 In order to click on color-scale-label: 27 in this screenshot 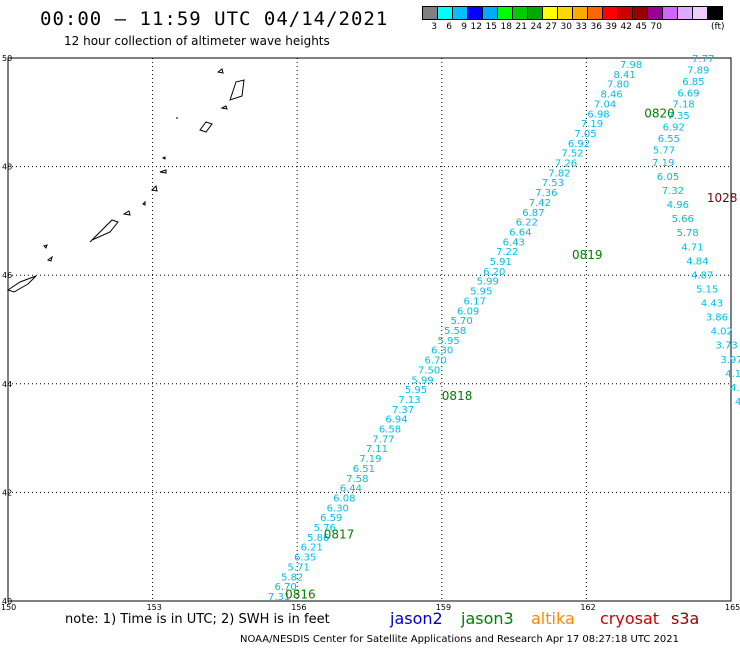, I will do `click(551, 27)`.